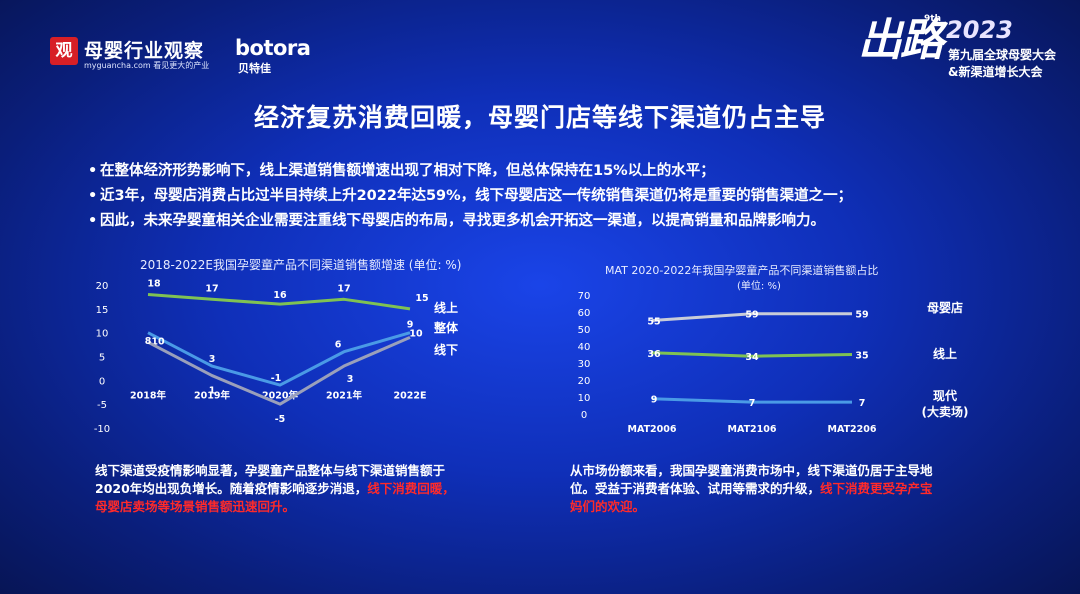 This screenshot has height=594, width=1080. Describe the element at coordinates (446, 307) in the screenshot. I see `chart1-legend-label: 线上` at that location.